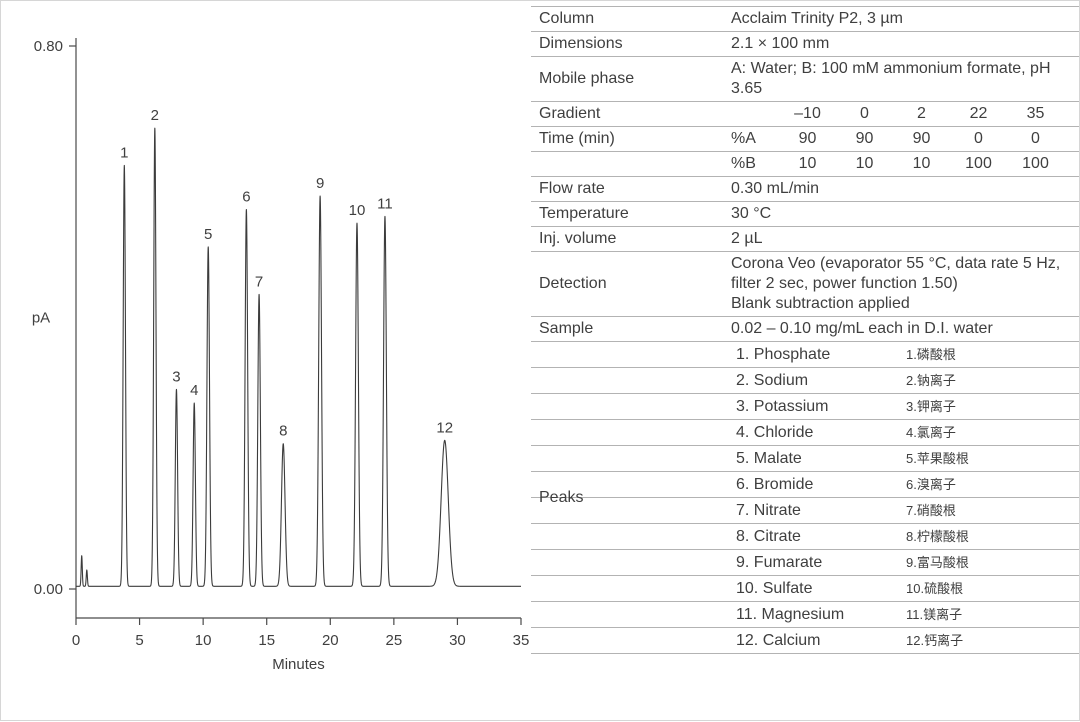 The height and width of the screenshot is (722, 1080). What do you see at coordinates (577, 138) in the screenshot?
I see `row-label: Time (min)` at bounding box center [577, 138].